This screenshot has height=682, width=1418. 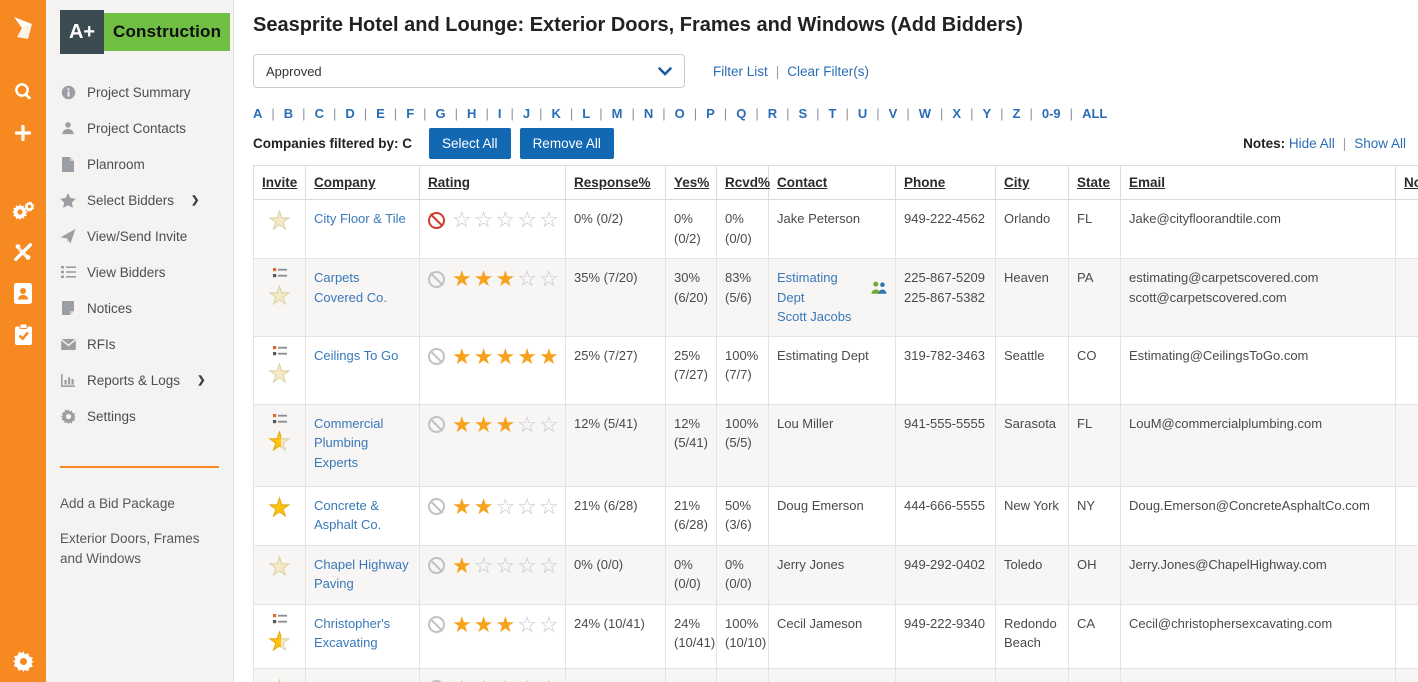 I want to click on clipboard-check-icon, so click(x=23, y=334).